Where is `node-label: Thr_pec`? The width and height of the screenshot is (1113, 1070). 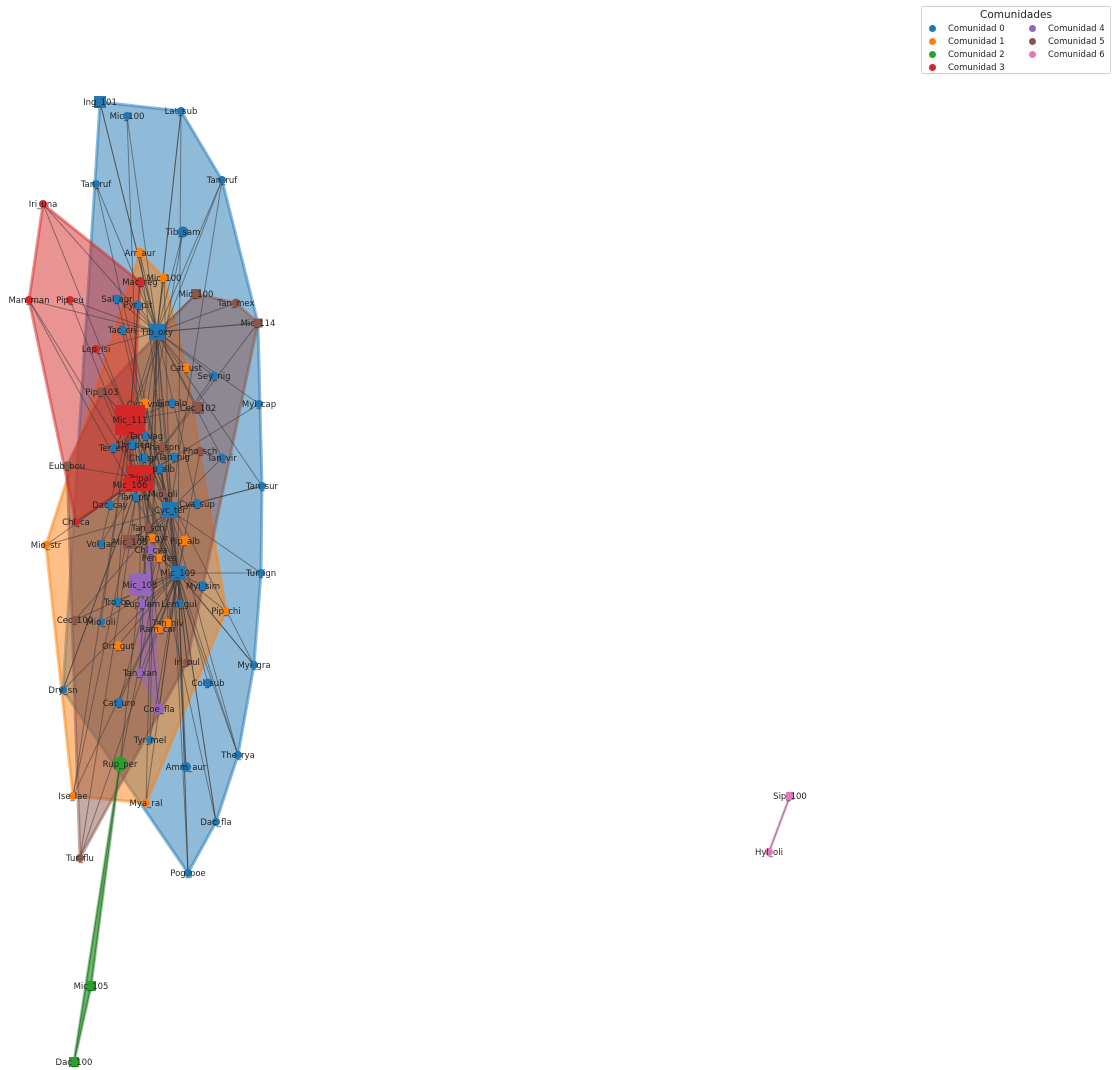 node-label: Thr_pec is located at coordinates (132, 446).